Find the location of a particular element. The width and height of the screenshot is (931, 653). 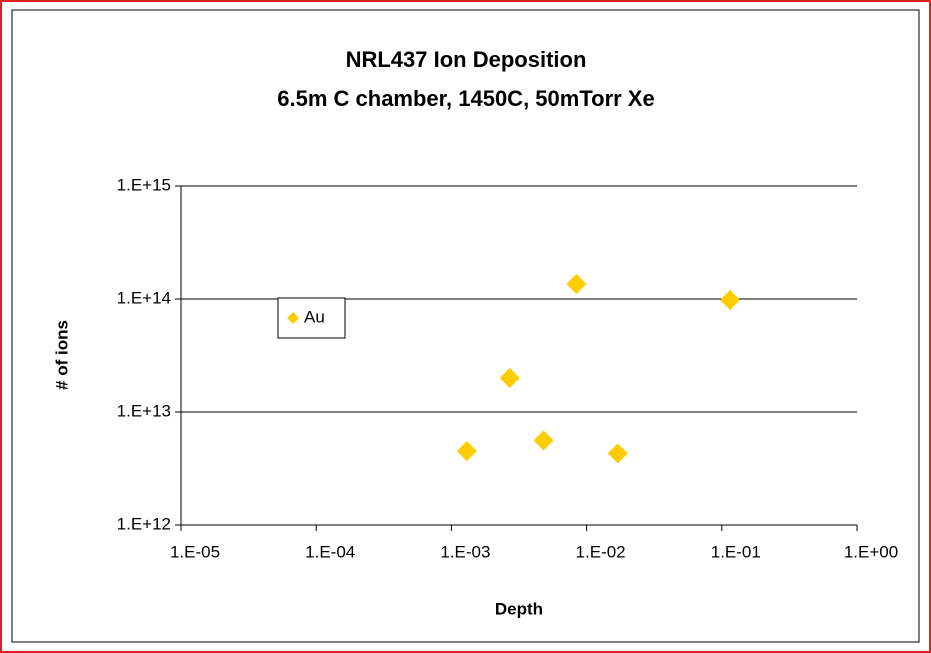

y-axis-title: # of ions is located at coordinates (61, 355).